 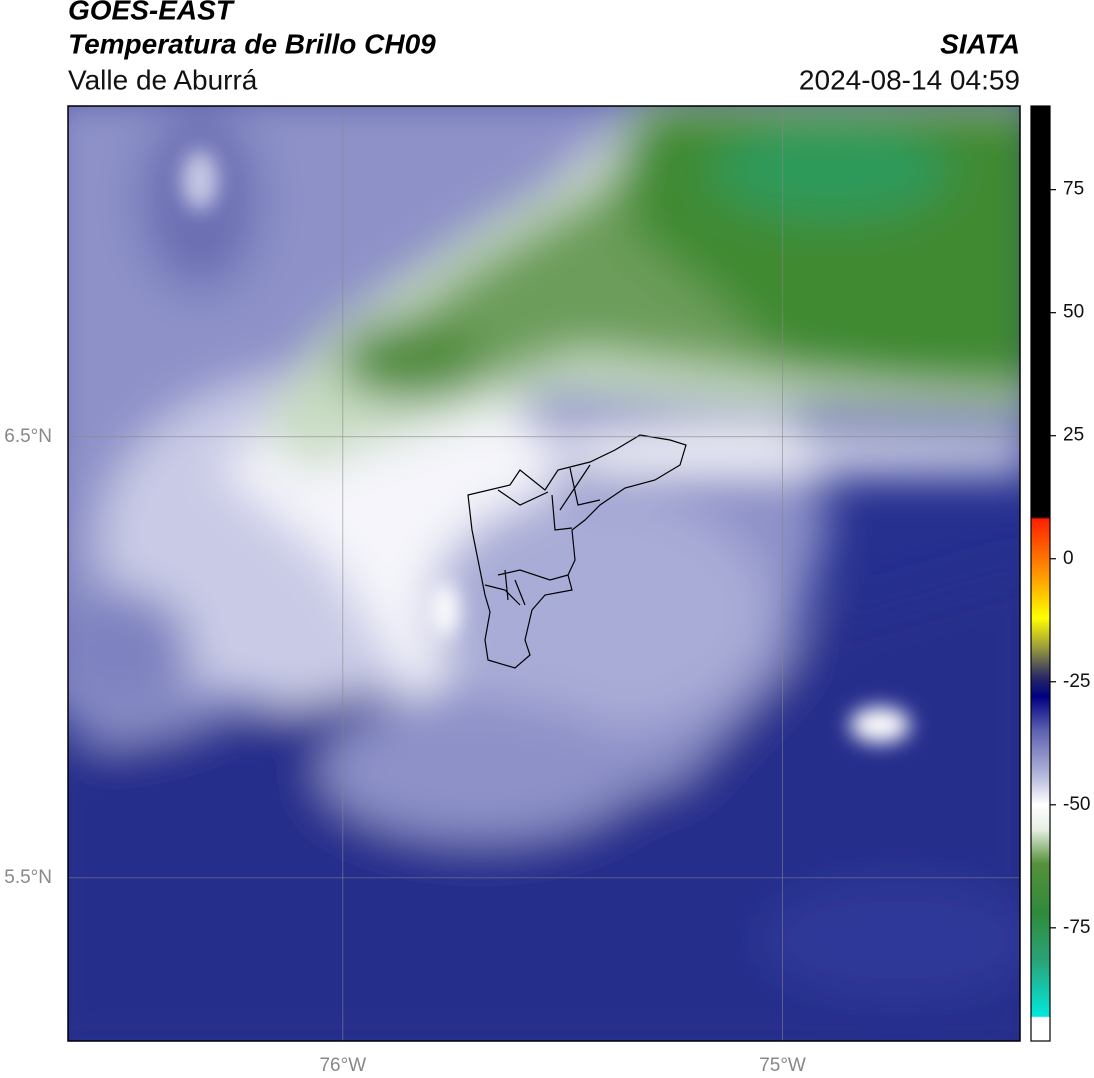 I want to click on y-tick-label: 5.5°N, so click(x=28, y=877).